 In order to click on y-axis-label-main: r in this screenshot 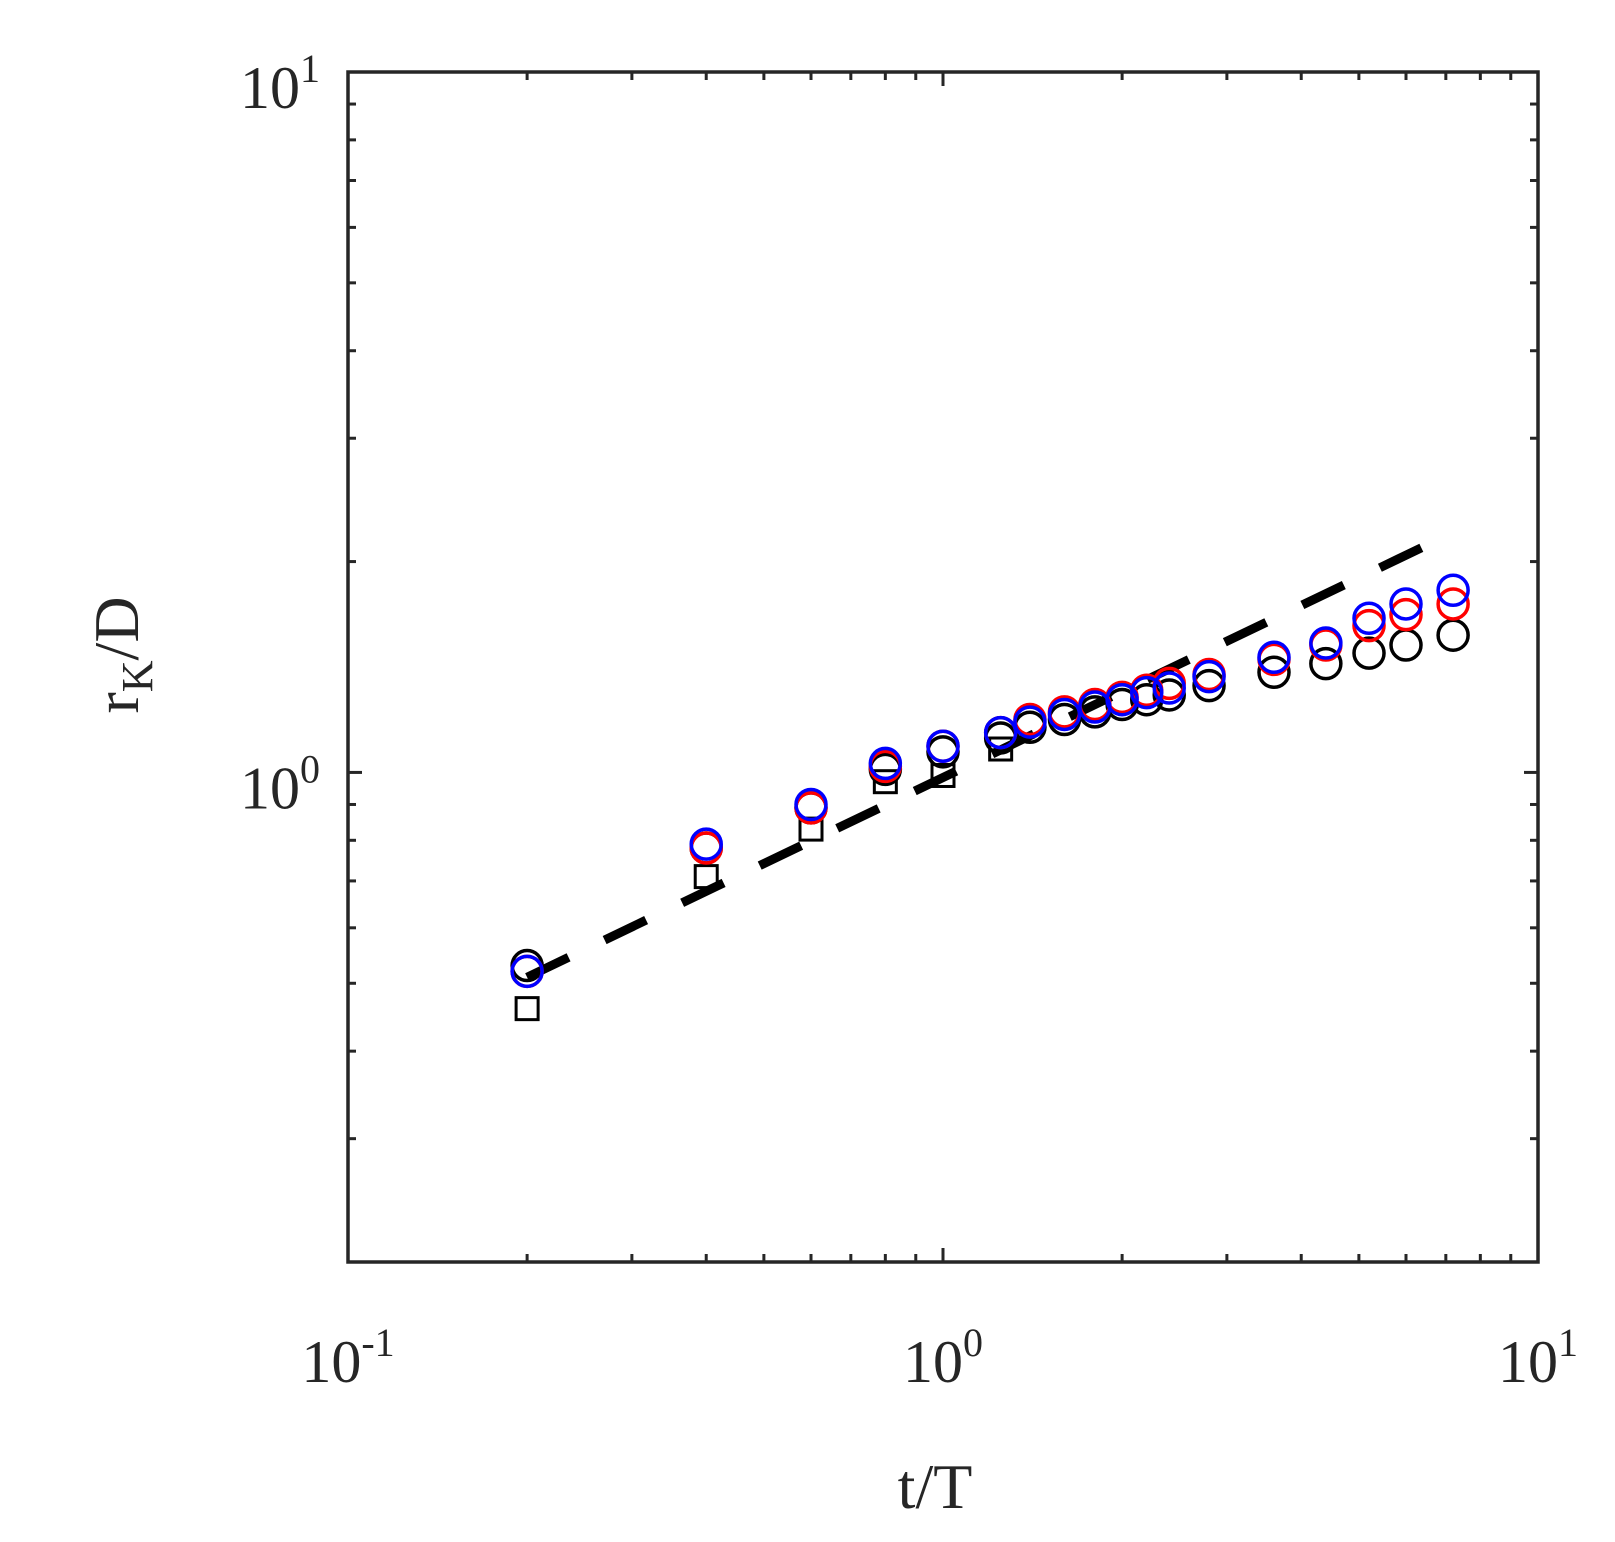, I will do `click(116, 702)`.